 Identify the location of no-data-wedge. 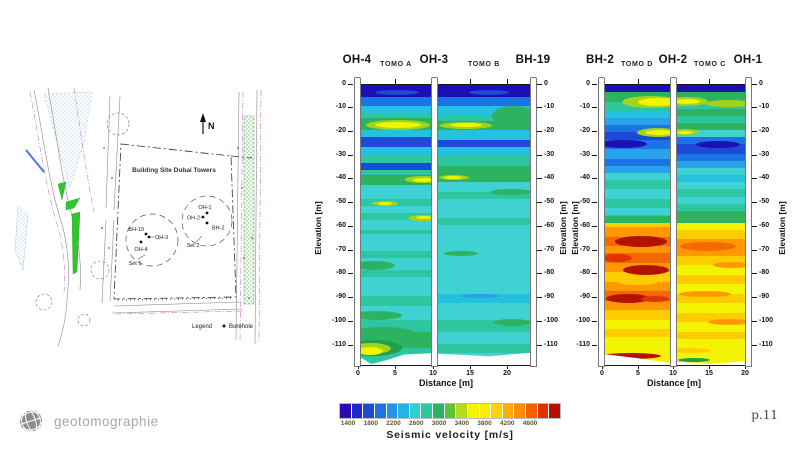
(638, 359).